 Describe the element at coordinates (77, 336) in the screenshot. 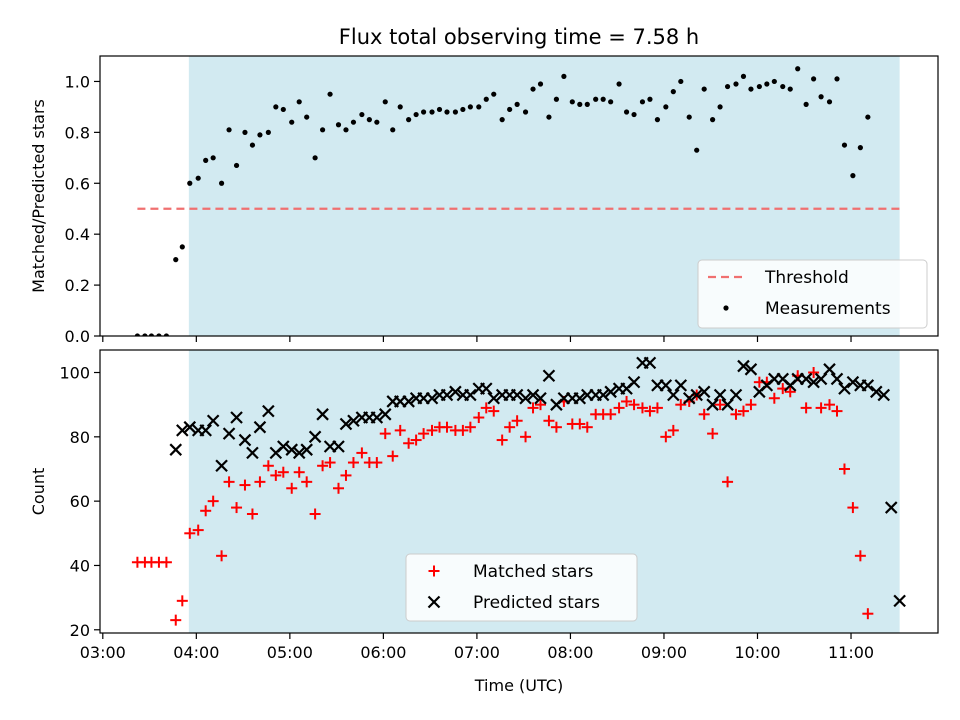

I see `y-tick-label: 0.0` at that location.